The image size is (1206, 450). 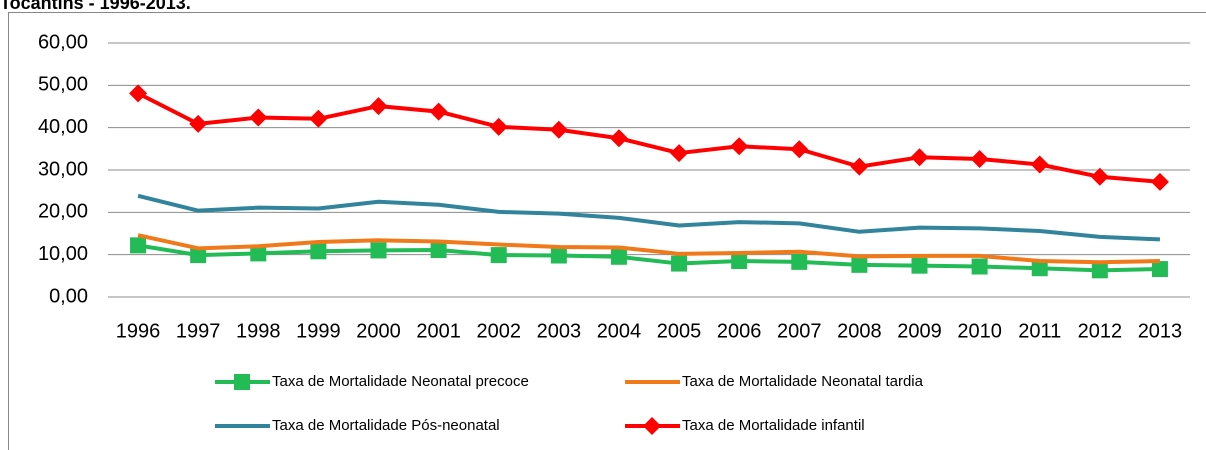 I want to click on x-tick-label: 2009, so click(x=919, y=331).